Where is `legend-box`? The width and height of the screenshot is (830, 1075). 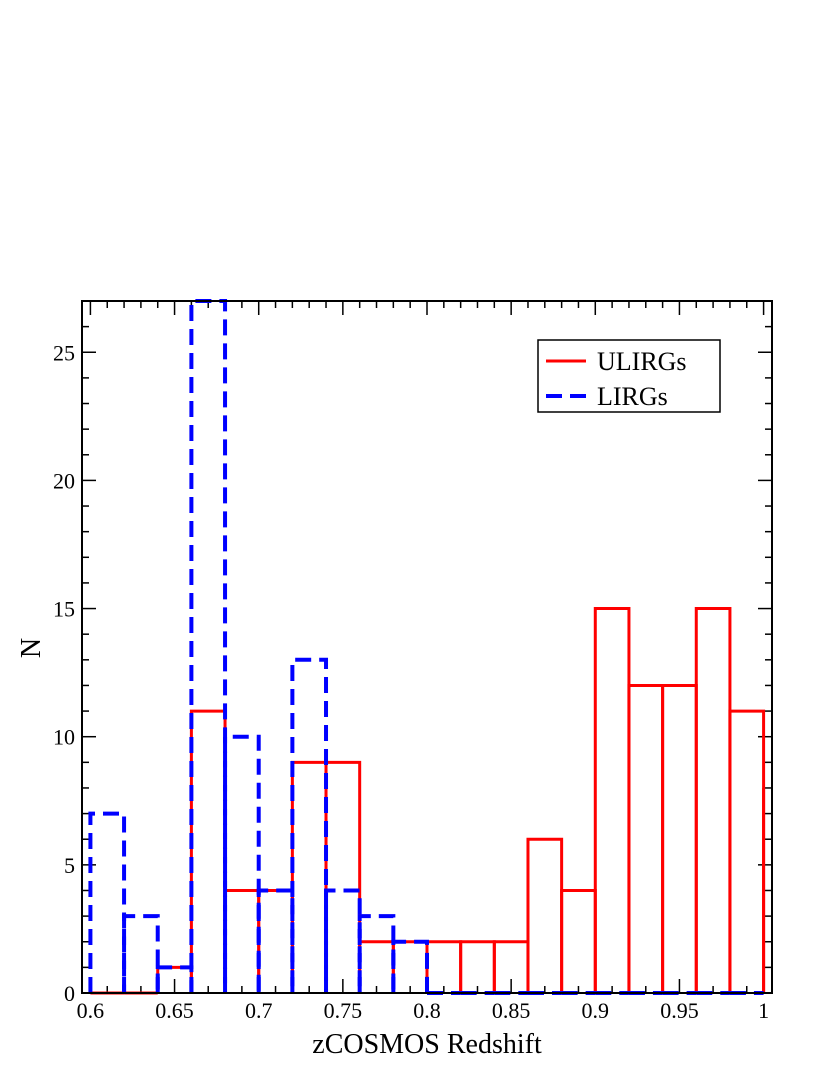 legend-box is located at coordinates (629, 376).